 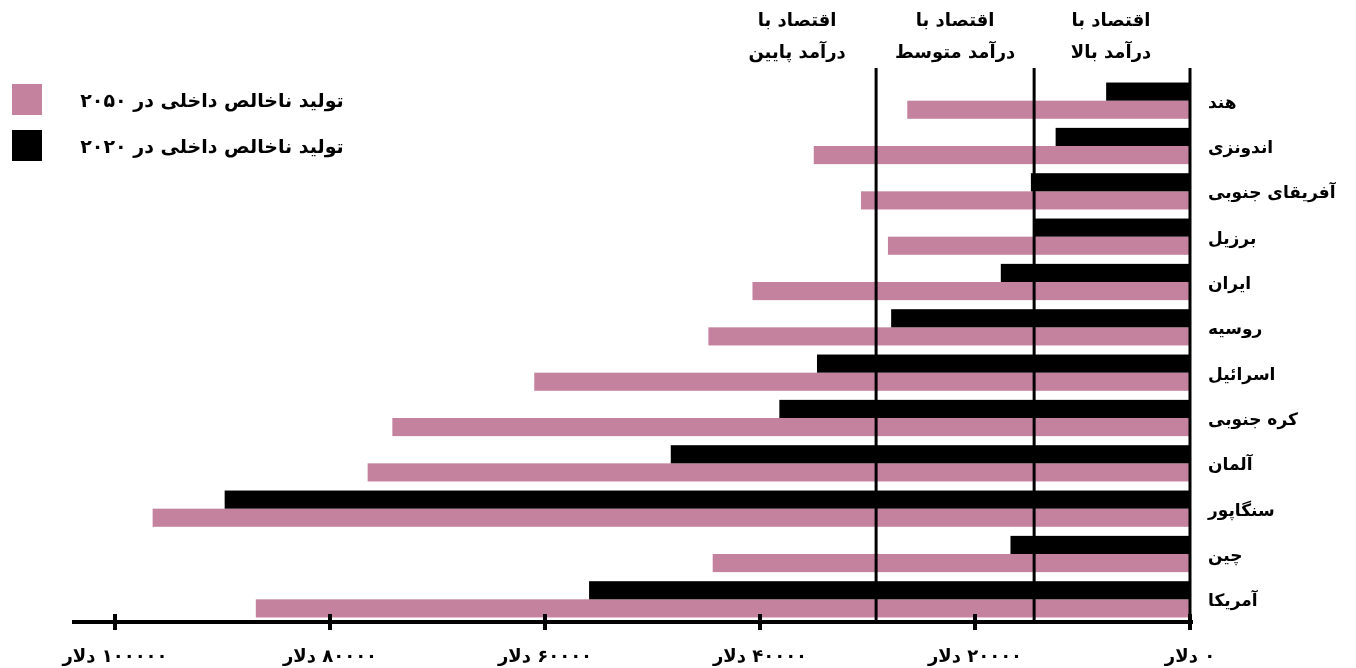 What do you see at coordinates (1235, 329) in the screenshot?
I see `y-tick-label: روسیه` at bounding box center [1235, 329].